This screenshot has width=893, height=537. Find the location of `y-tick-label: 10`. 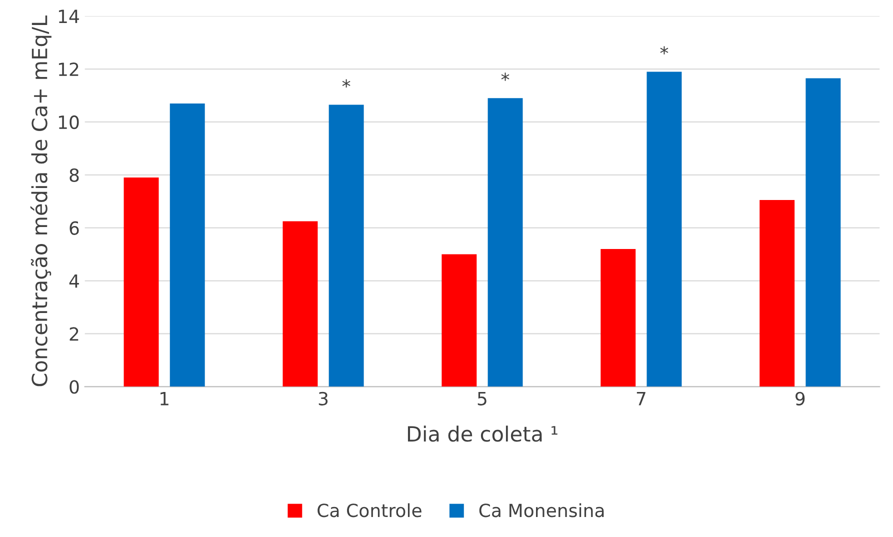

y-tick-label: 10 is located at coordinates (68, 122).